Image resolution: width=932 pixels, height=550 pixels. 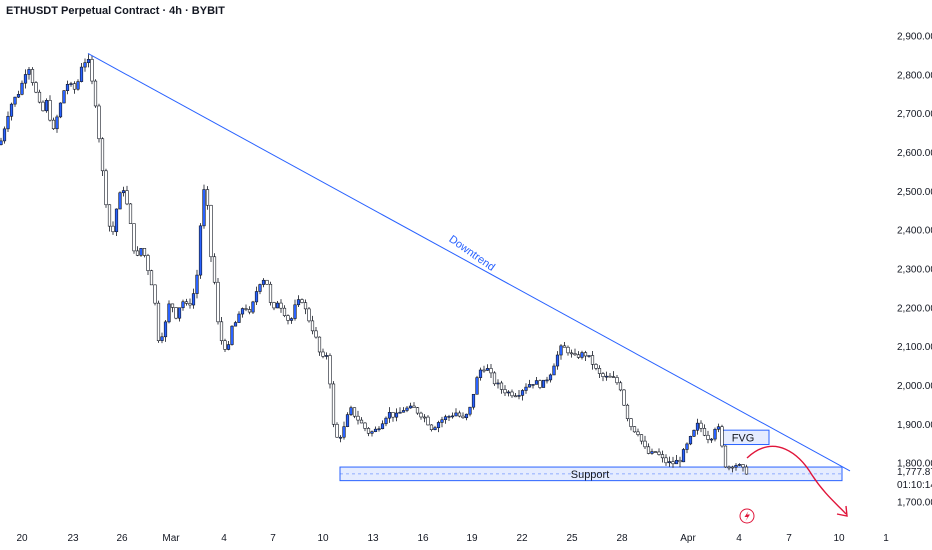 I want to click on y-tick-label: 1,900.00, so click(x=914, y=425).